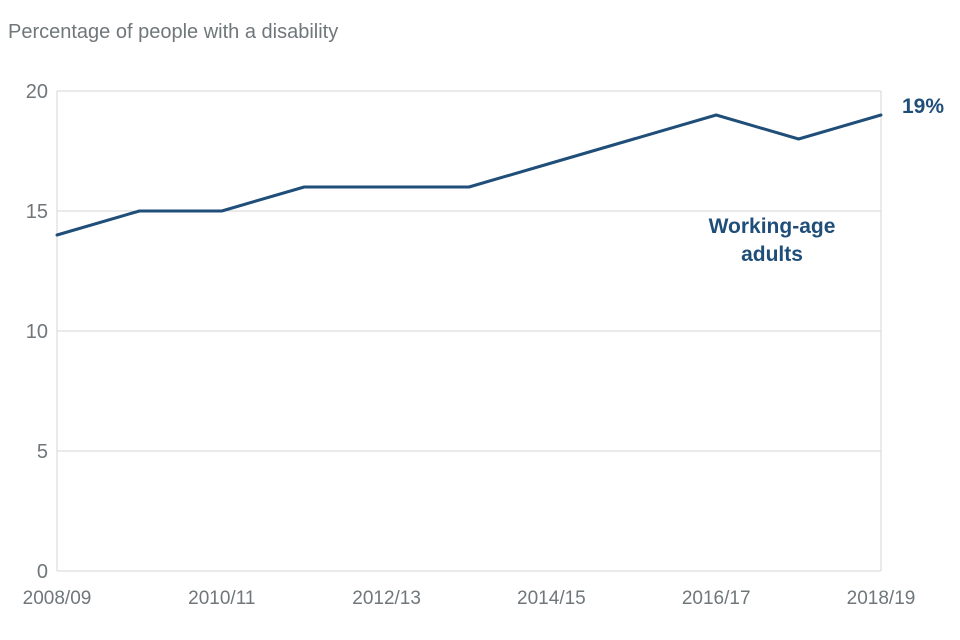 Image resolution: width=960 pixels, height=640 pixels. I want to click on y-axis-tick-label: 10, so click(37, 332).